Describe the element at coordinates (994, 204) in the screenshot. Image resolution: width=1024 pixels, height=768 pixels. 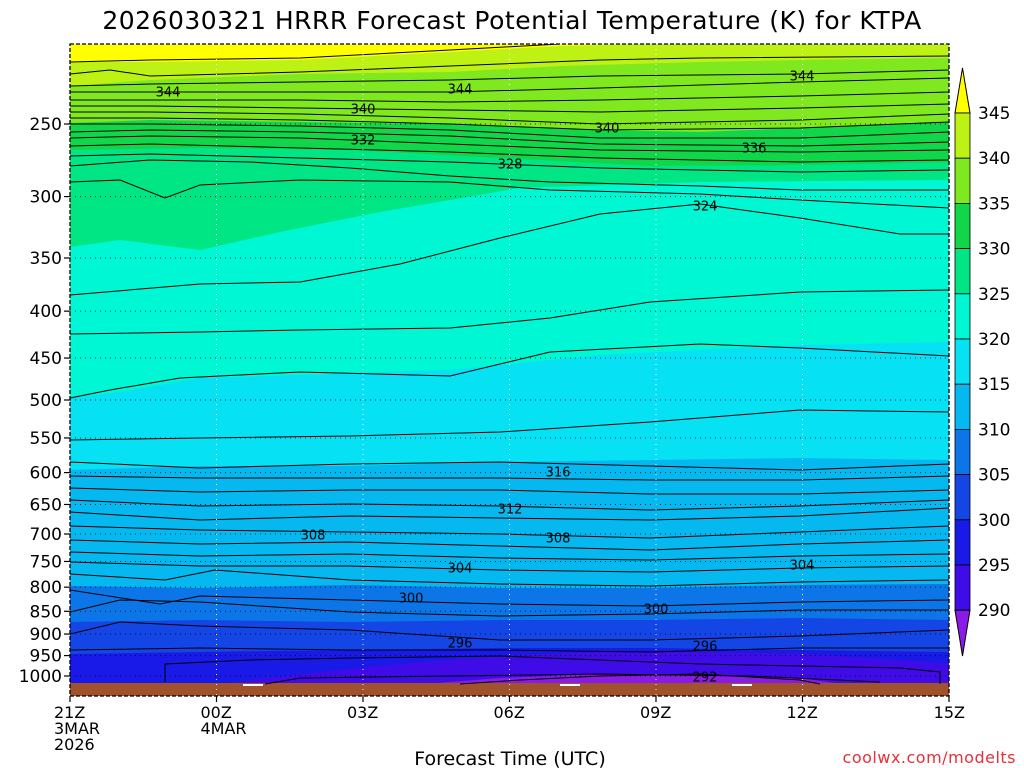
I see `colorbar-label: 335` at that location.